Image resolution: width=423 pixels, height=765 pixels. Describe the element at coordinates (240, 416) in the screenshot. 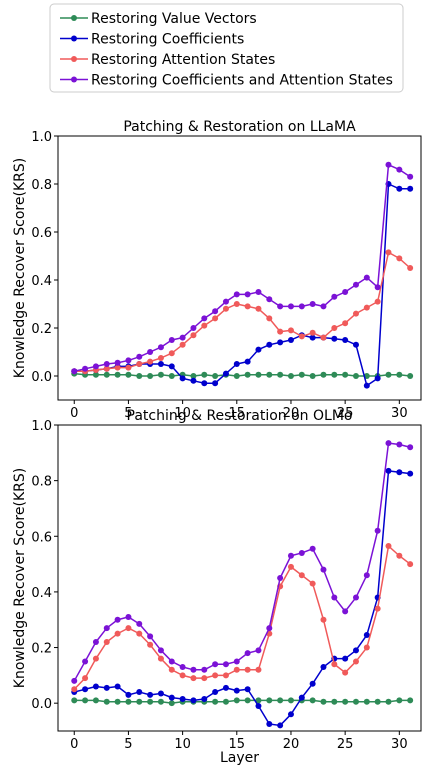

I see `chart-title: Patching & Restoration on OLMo` at that location.